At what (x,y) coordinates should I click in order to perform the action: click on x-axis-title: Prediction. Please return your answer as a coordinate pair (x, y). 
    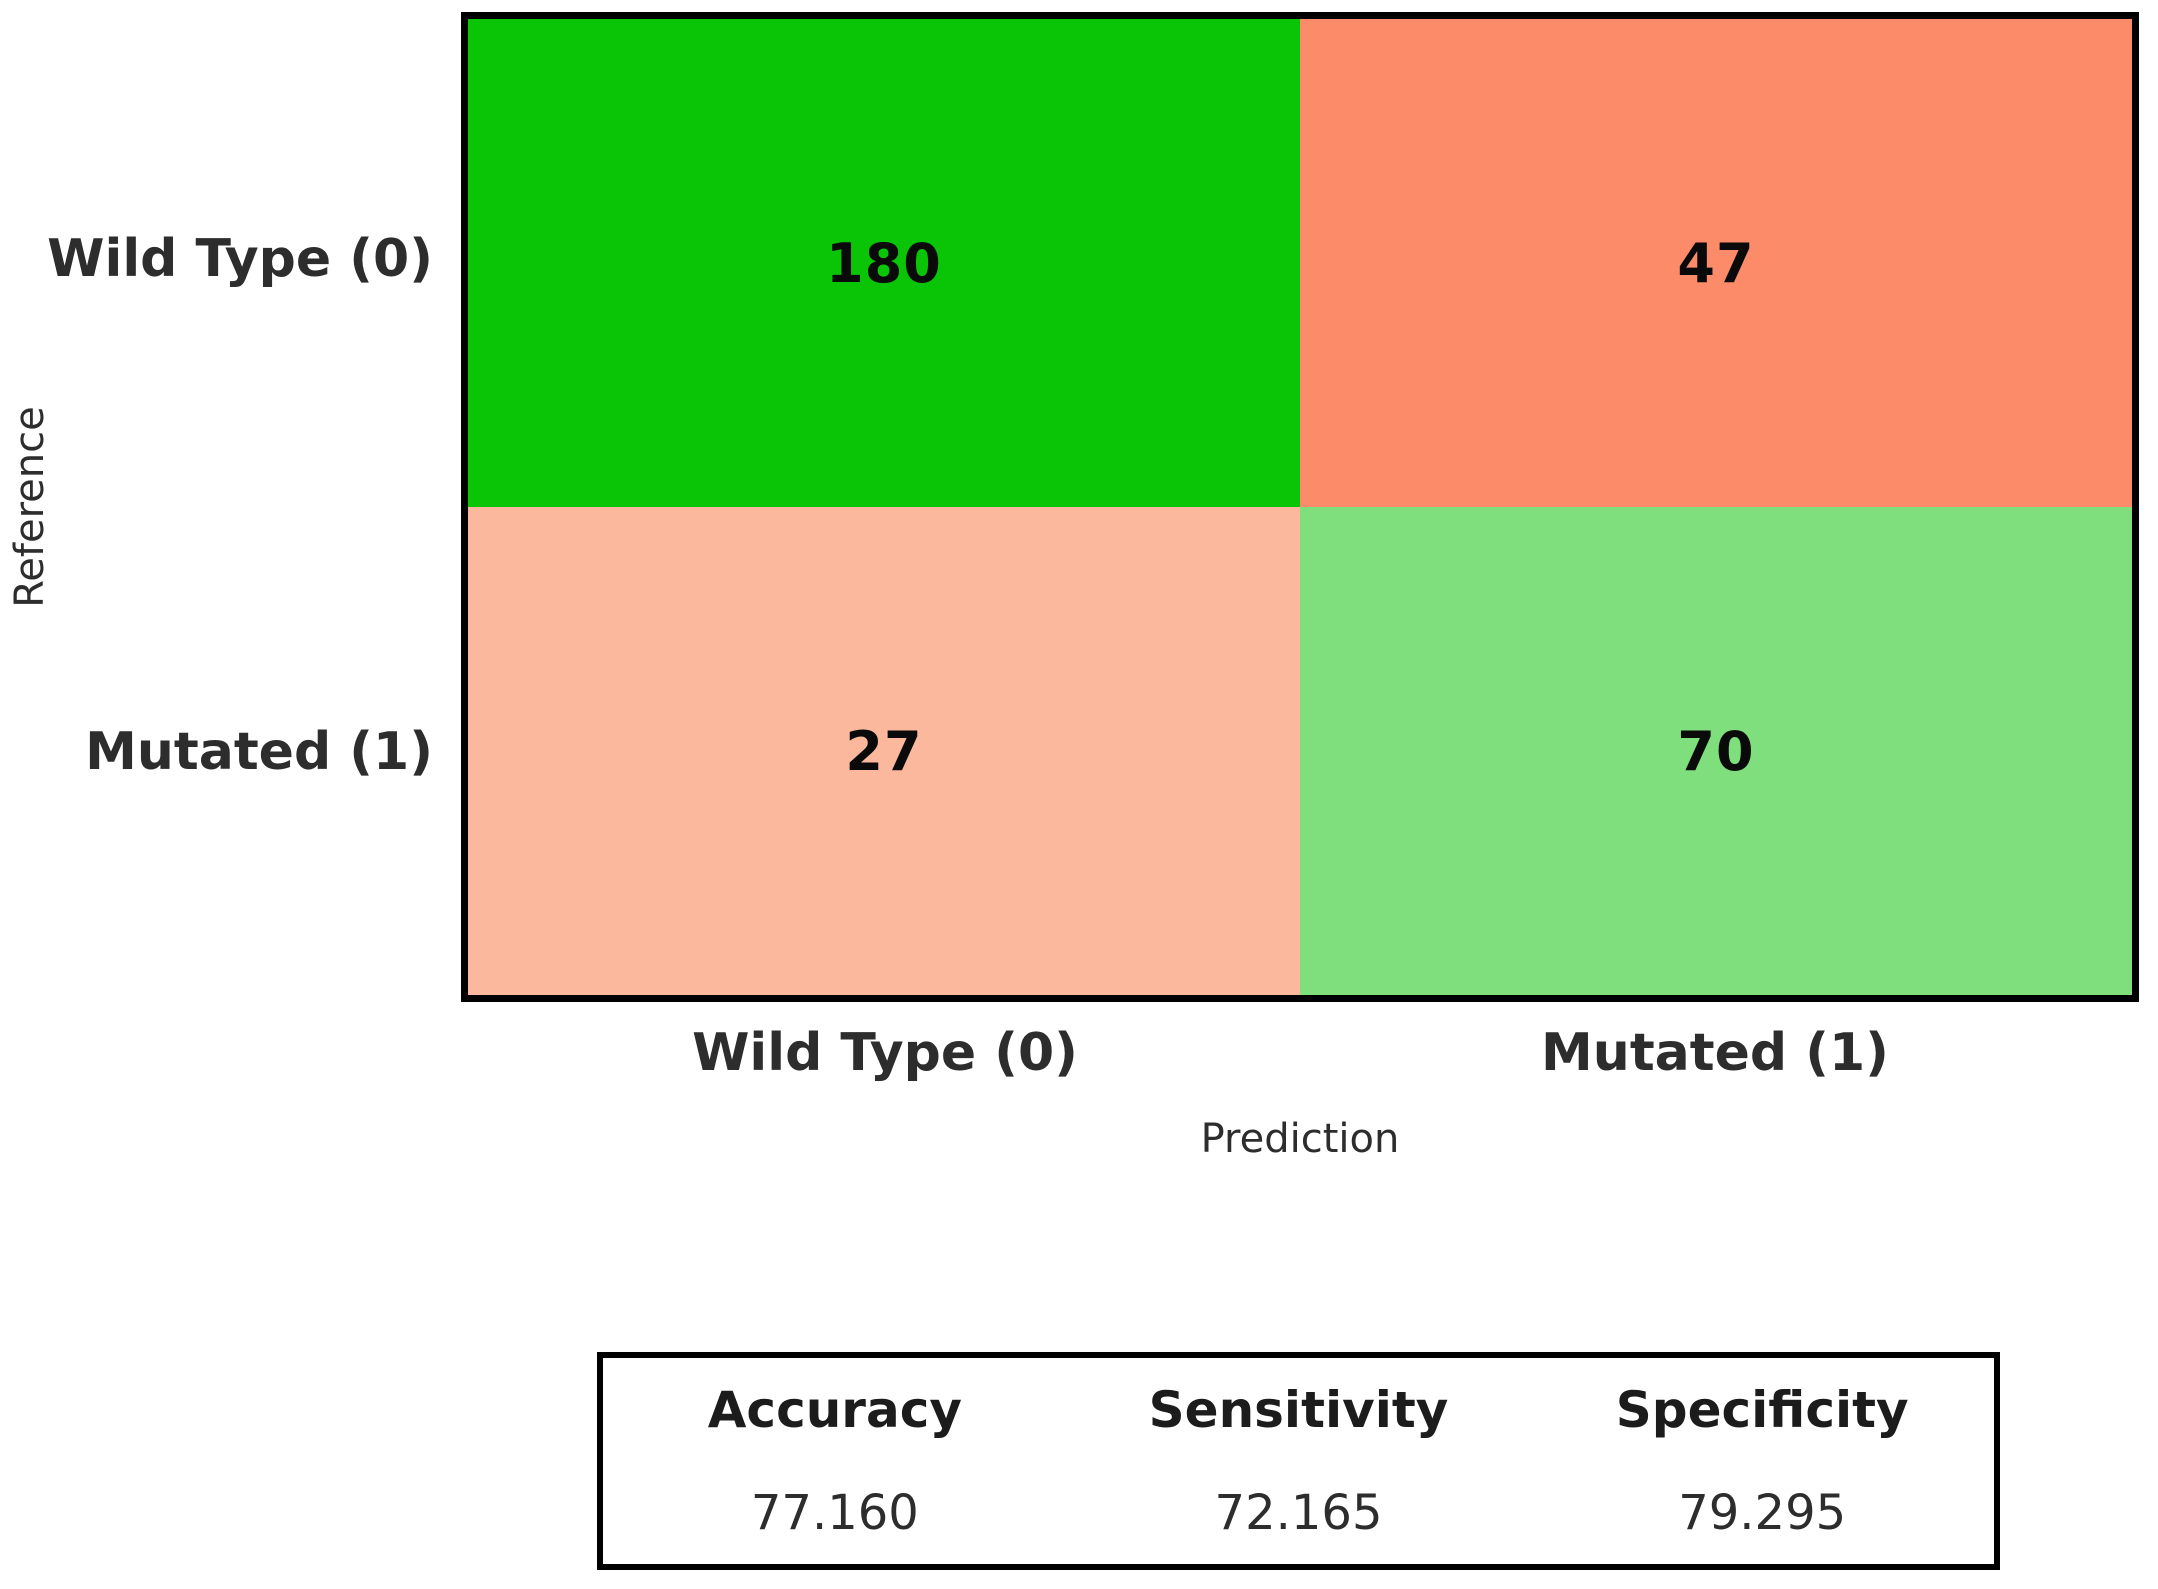
    Looking at the image, I should click on (1300, 1139).